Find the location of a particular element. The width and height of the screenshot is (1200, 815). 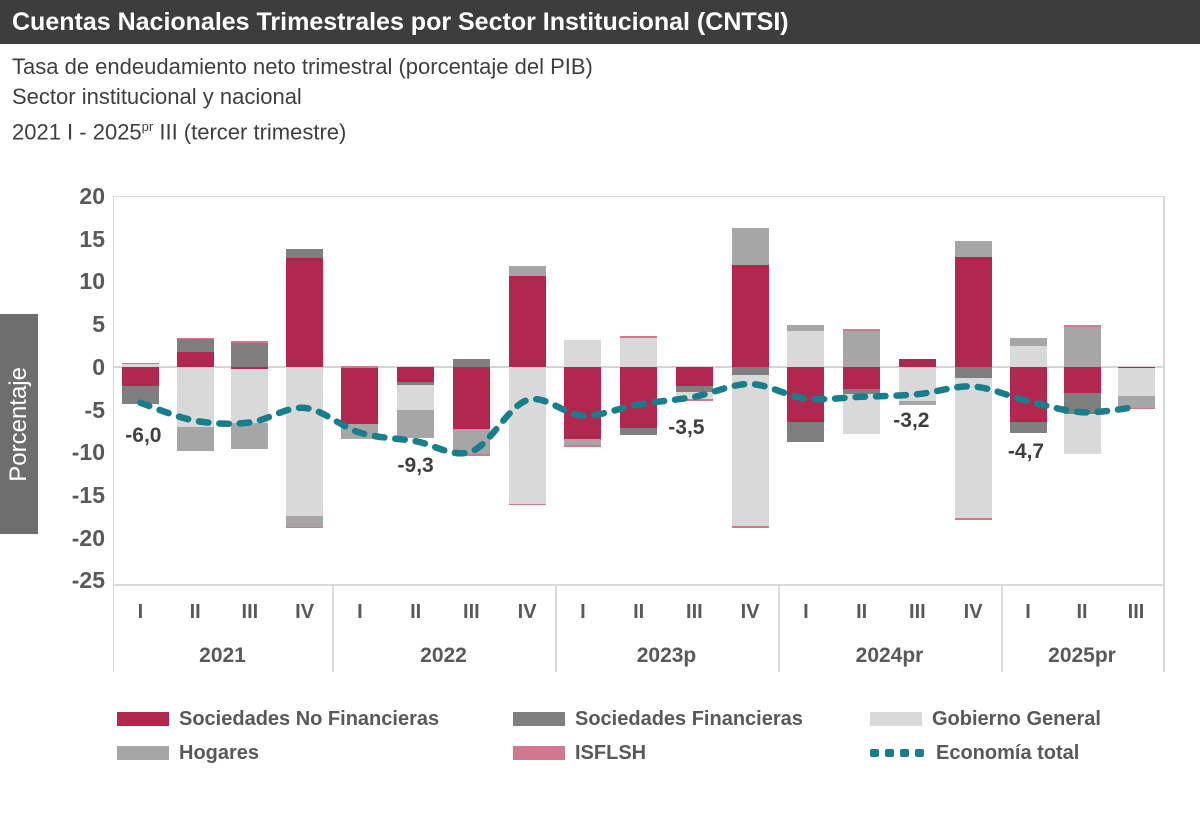

plot-border-left is located at coordinates (113, 434).